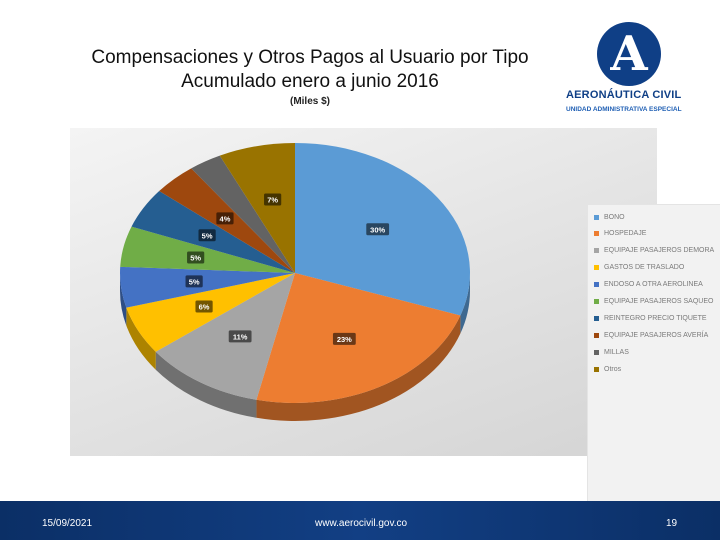 The height and width of the screenshot is (540, 720). I want to click on footer-bar: 15/09/2021 www.aerocivil.gov.co 19, so click(360, 520).